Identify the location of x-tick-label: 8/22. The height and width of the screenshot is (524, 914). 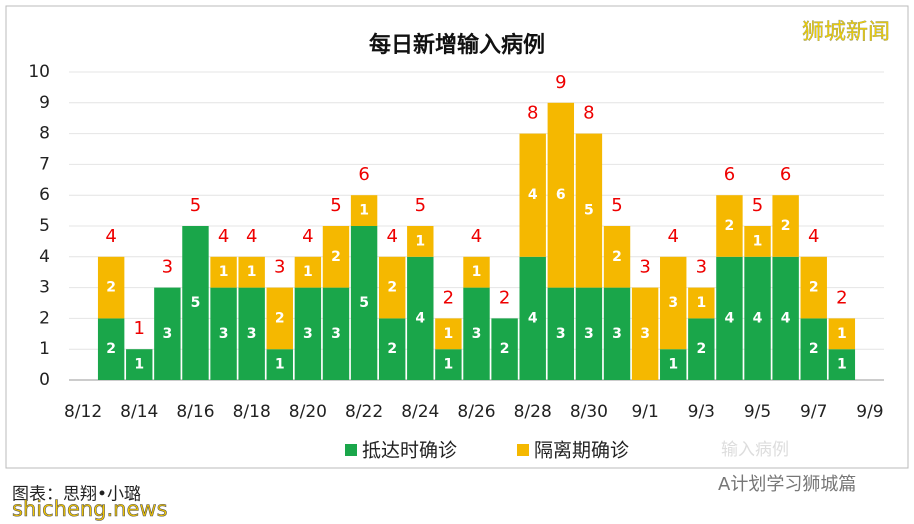
(364, 412).